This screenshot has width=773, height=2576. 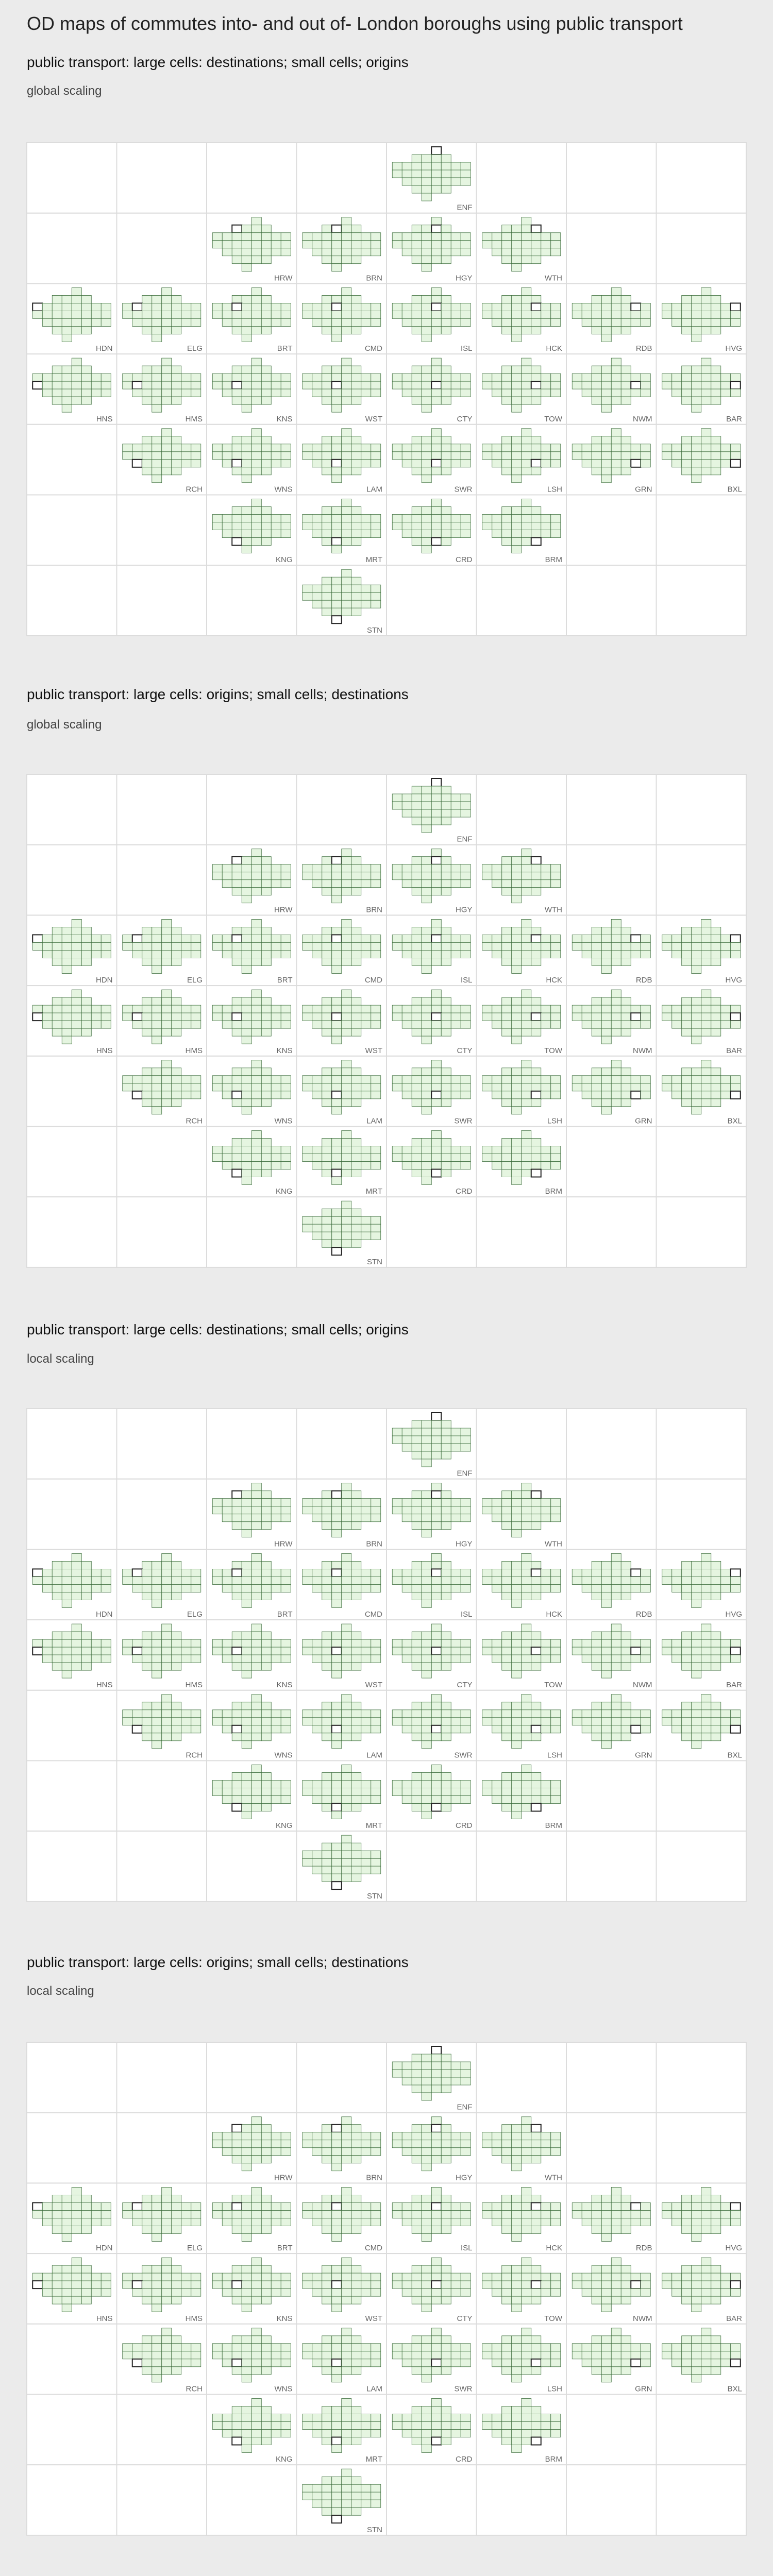 I want to click on borough-map: WTH, so click(x=522, y=1515).